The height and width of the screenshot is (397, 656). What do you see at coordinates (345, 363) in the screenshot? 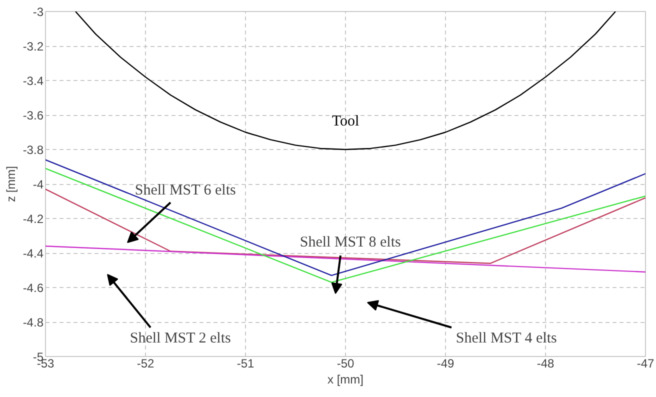
I see `x-tick-label: -50` at bounding box center [345, 363].